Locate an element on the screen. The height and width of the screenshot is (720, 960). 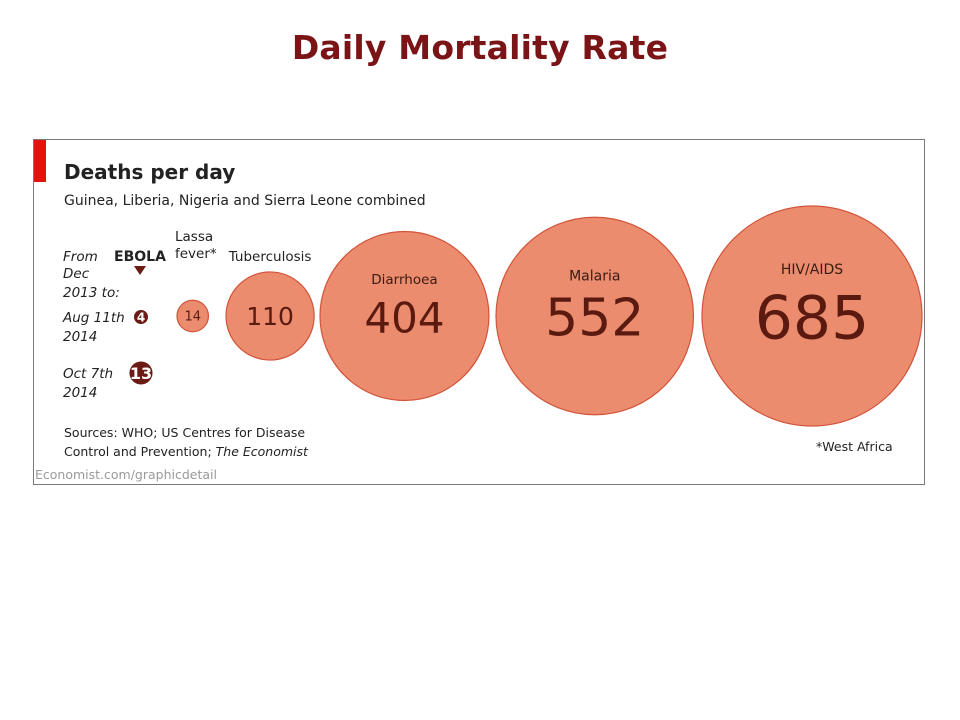
bubble-value-0: 14 is located at coordinates (192, 317).